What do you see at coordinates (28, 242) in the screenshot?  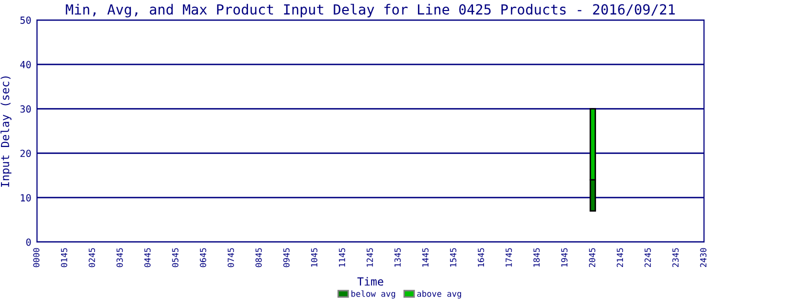 I see `y-tick-label: 0` at bounding box center [28, 242].